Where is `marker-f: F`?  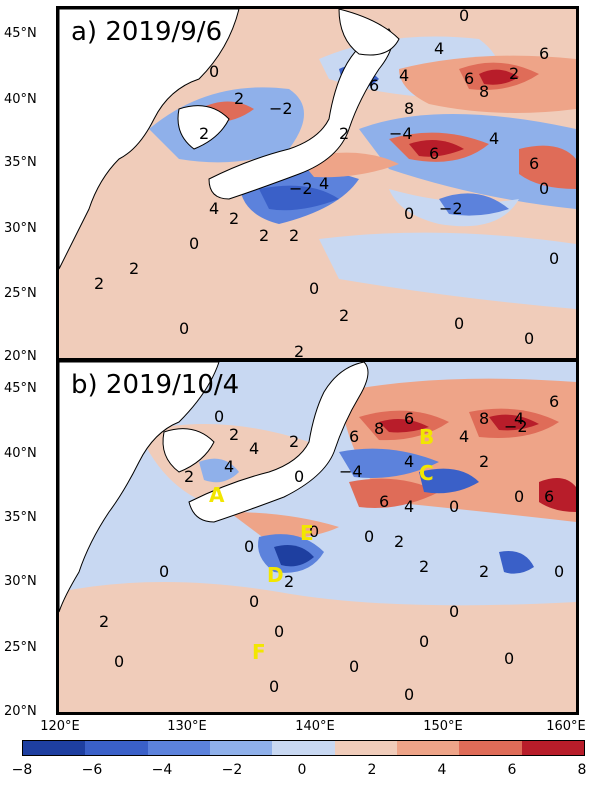
marker-f: F is located at coordinates (259, 652).